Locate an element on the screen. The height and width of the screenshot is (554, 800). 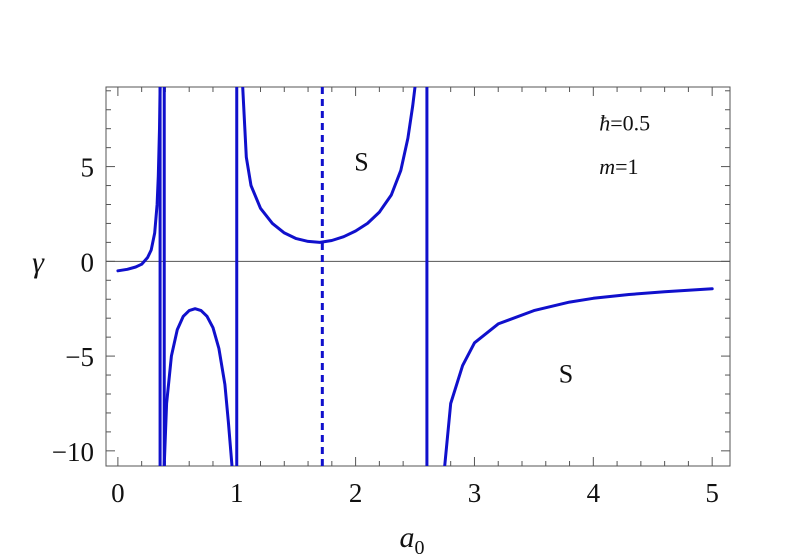
x-axis-label-subscript: 0 is located at coordinates (420, 545).